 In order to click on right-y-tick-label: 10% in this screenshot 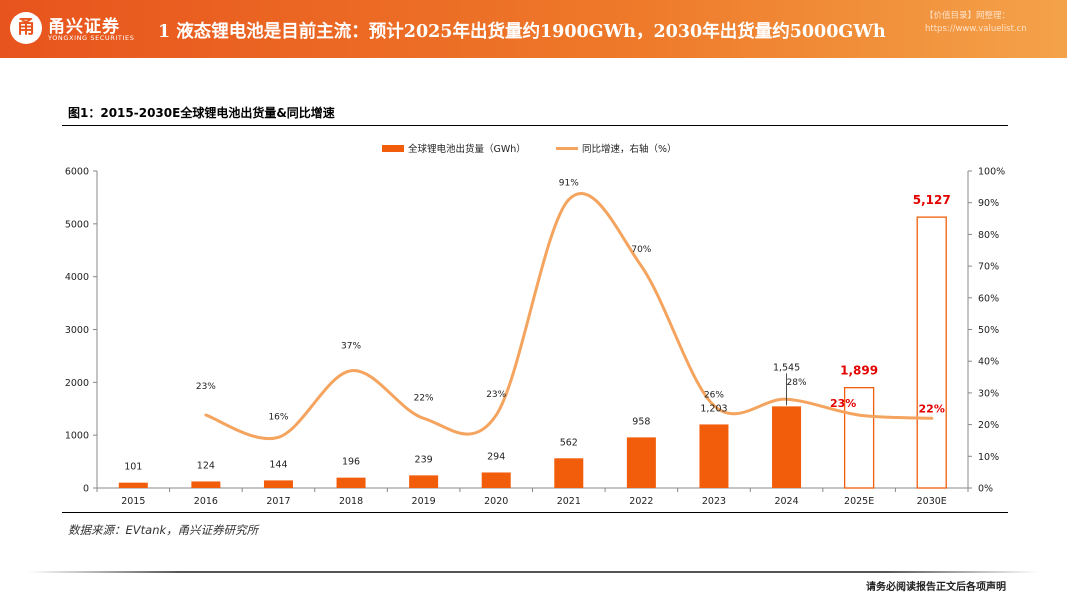, I will do `click(988, 457)`.